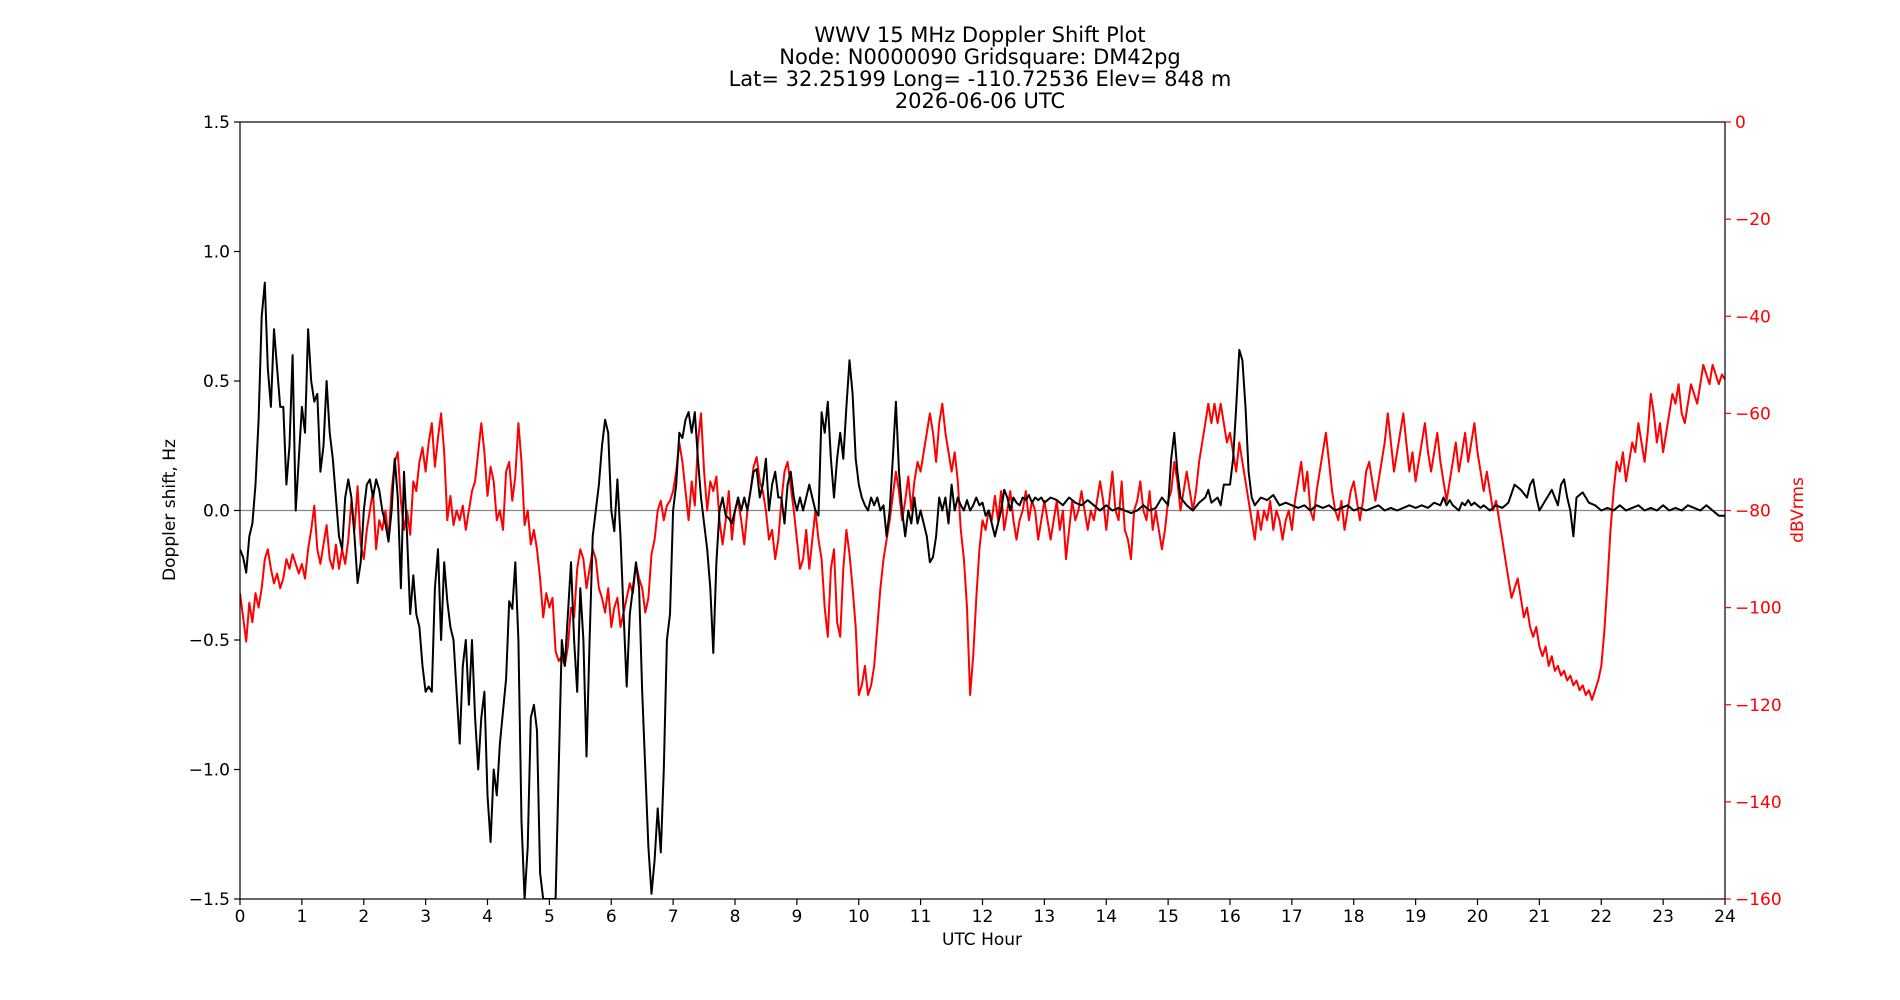  I want to click on x-tick-label: 8, so click(735, 917).